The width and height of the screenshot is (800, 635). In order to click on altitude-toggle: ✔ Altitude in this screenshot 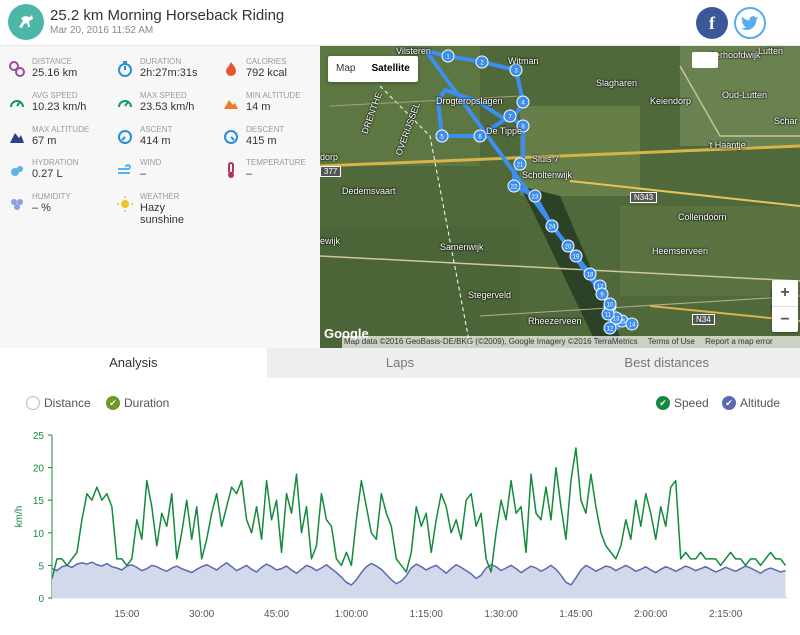, I will do `click(751, 403)`.